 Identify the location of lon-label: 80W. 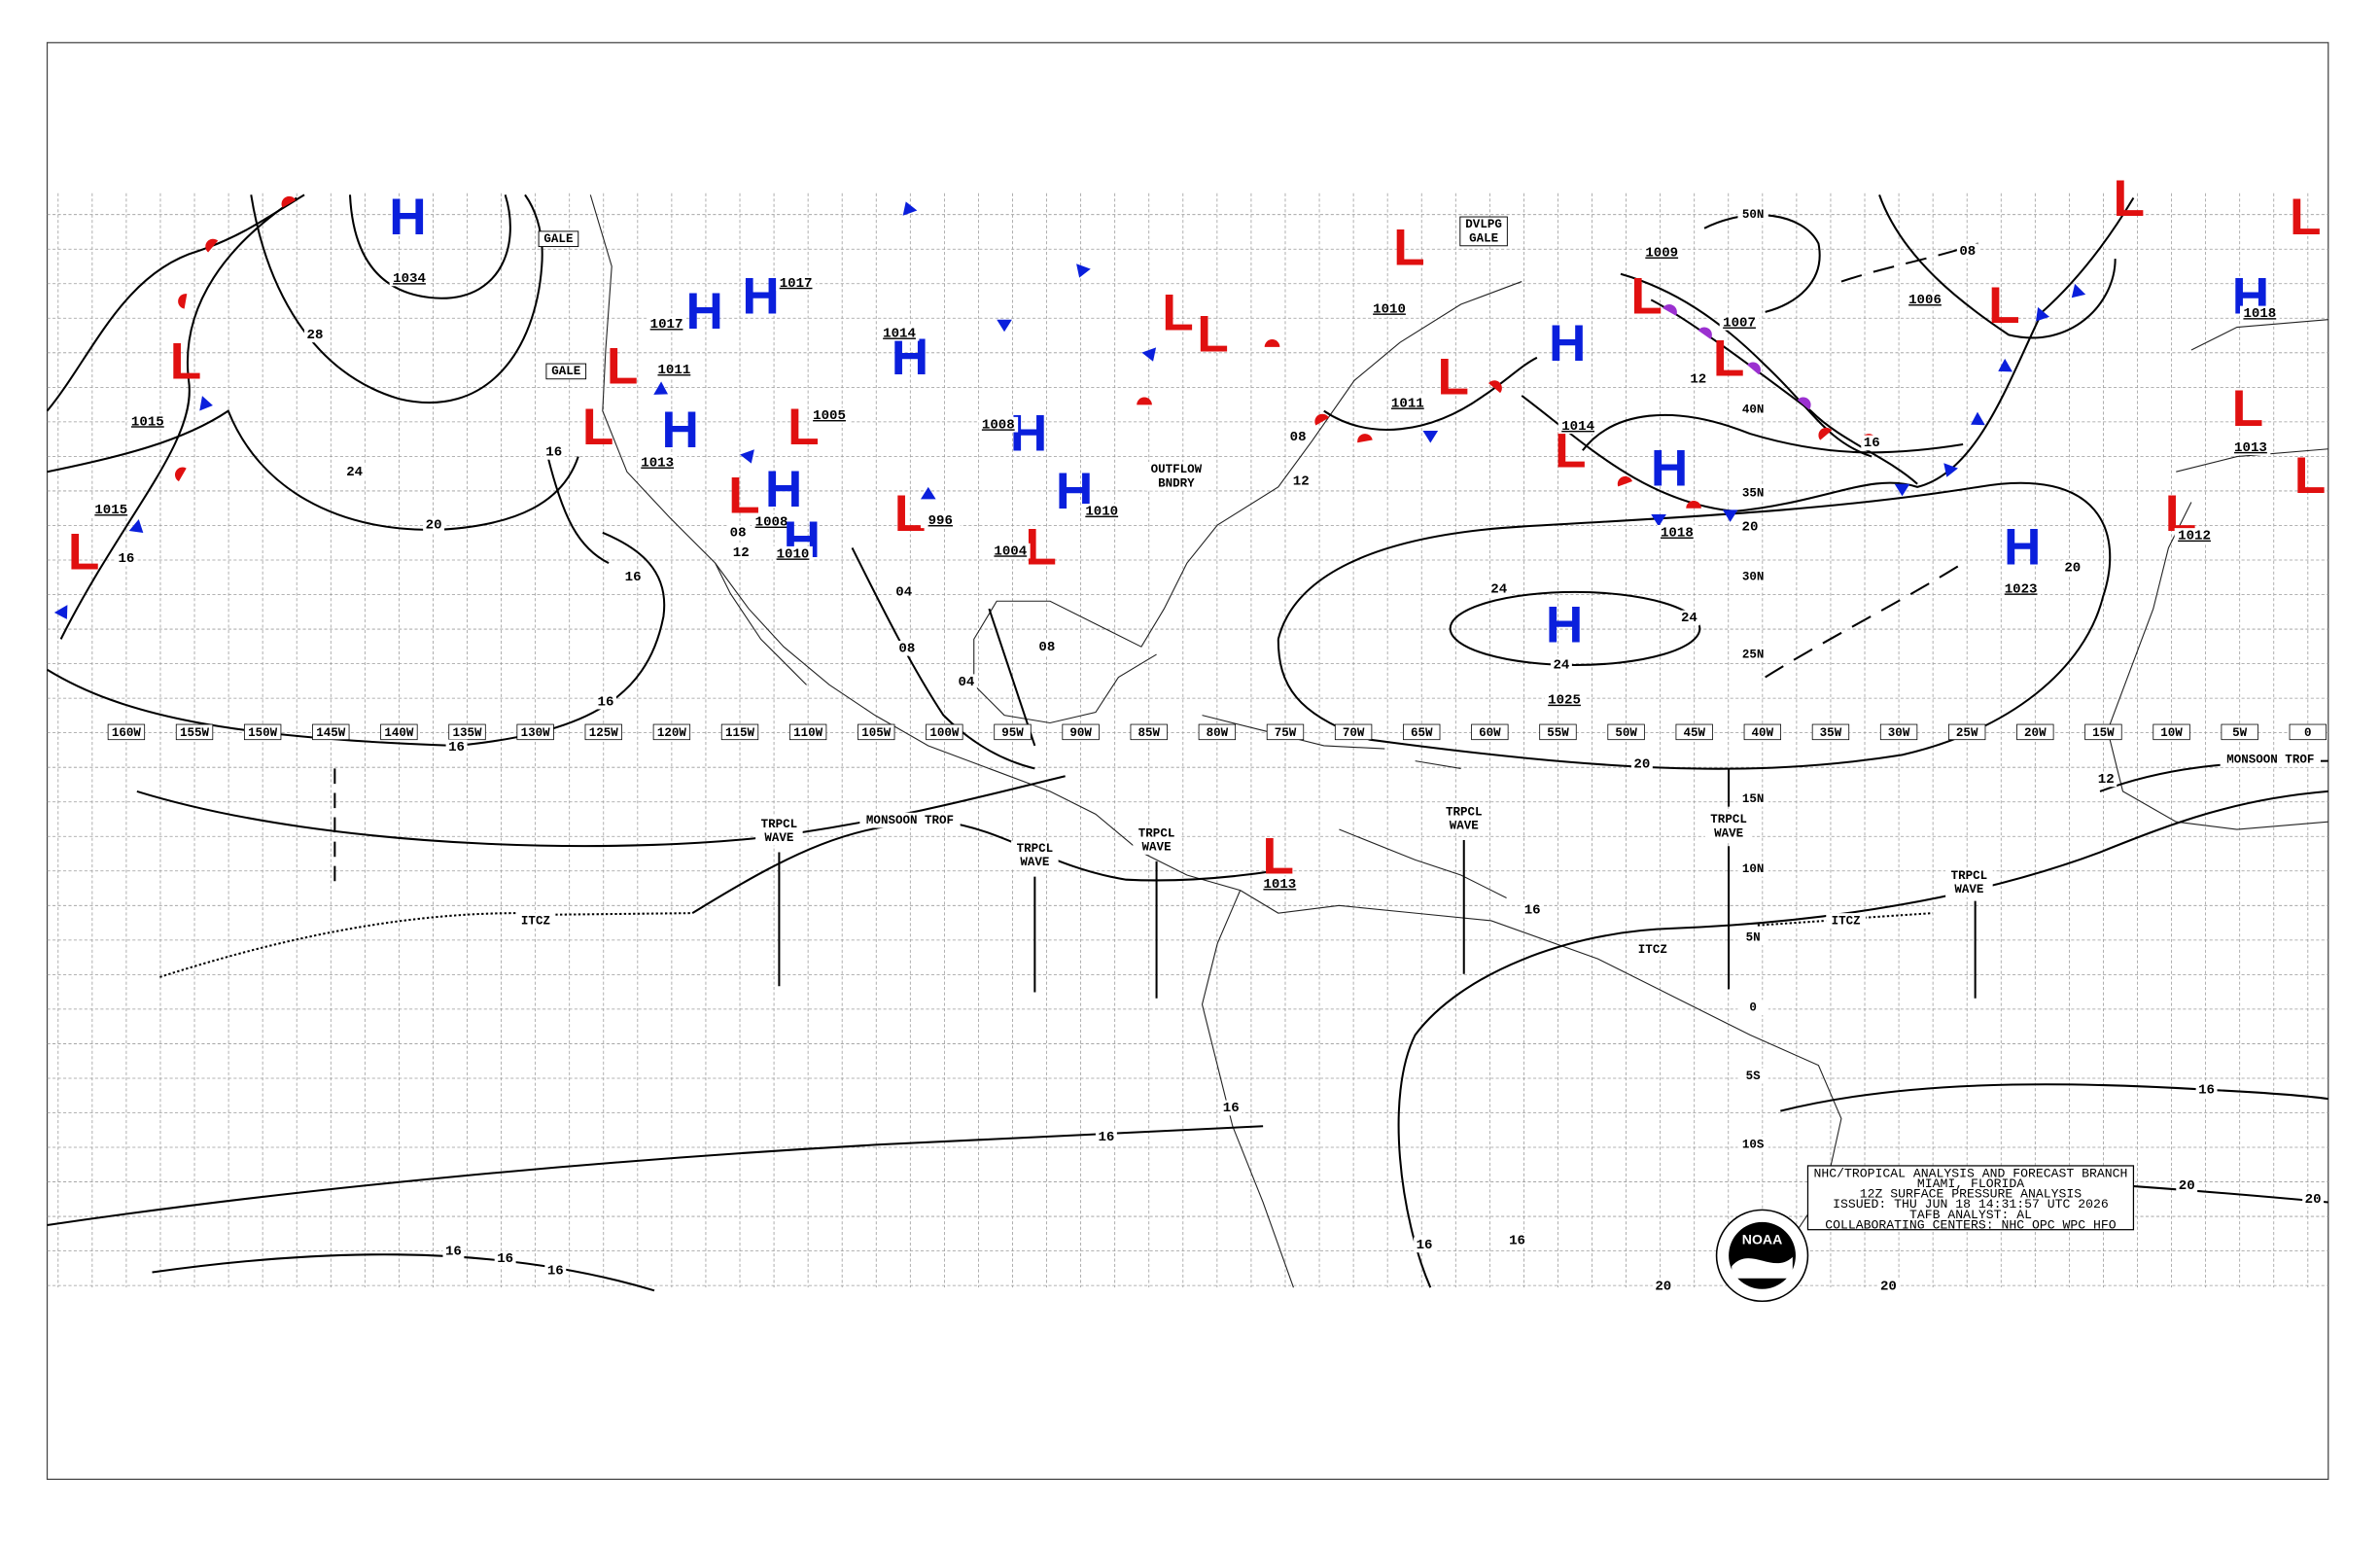
(1218, 733).